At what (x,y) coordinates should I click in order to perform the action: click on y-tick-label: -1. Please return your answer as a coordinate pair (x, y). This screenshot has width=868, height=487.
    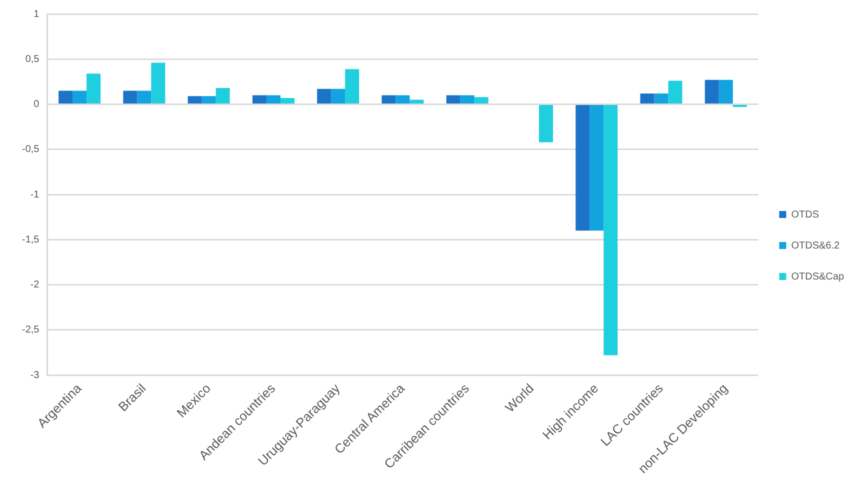
    Looking at the image, I should click on (35, 194).